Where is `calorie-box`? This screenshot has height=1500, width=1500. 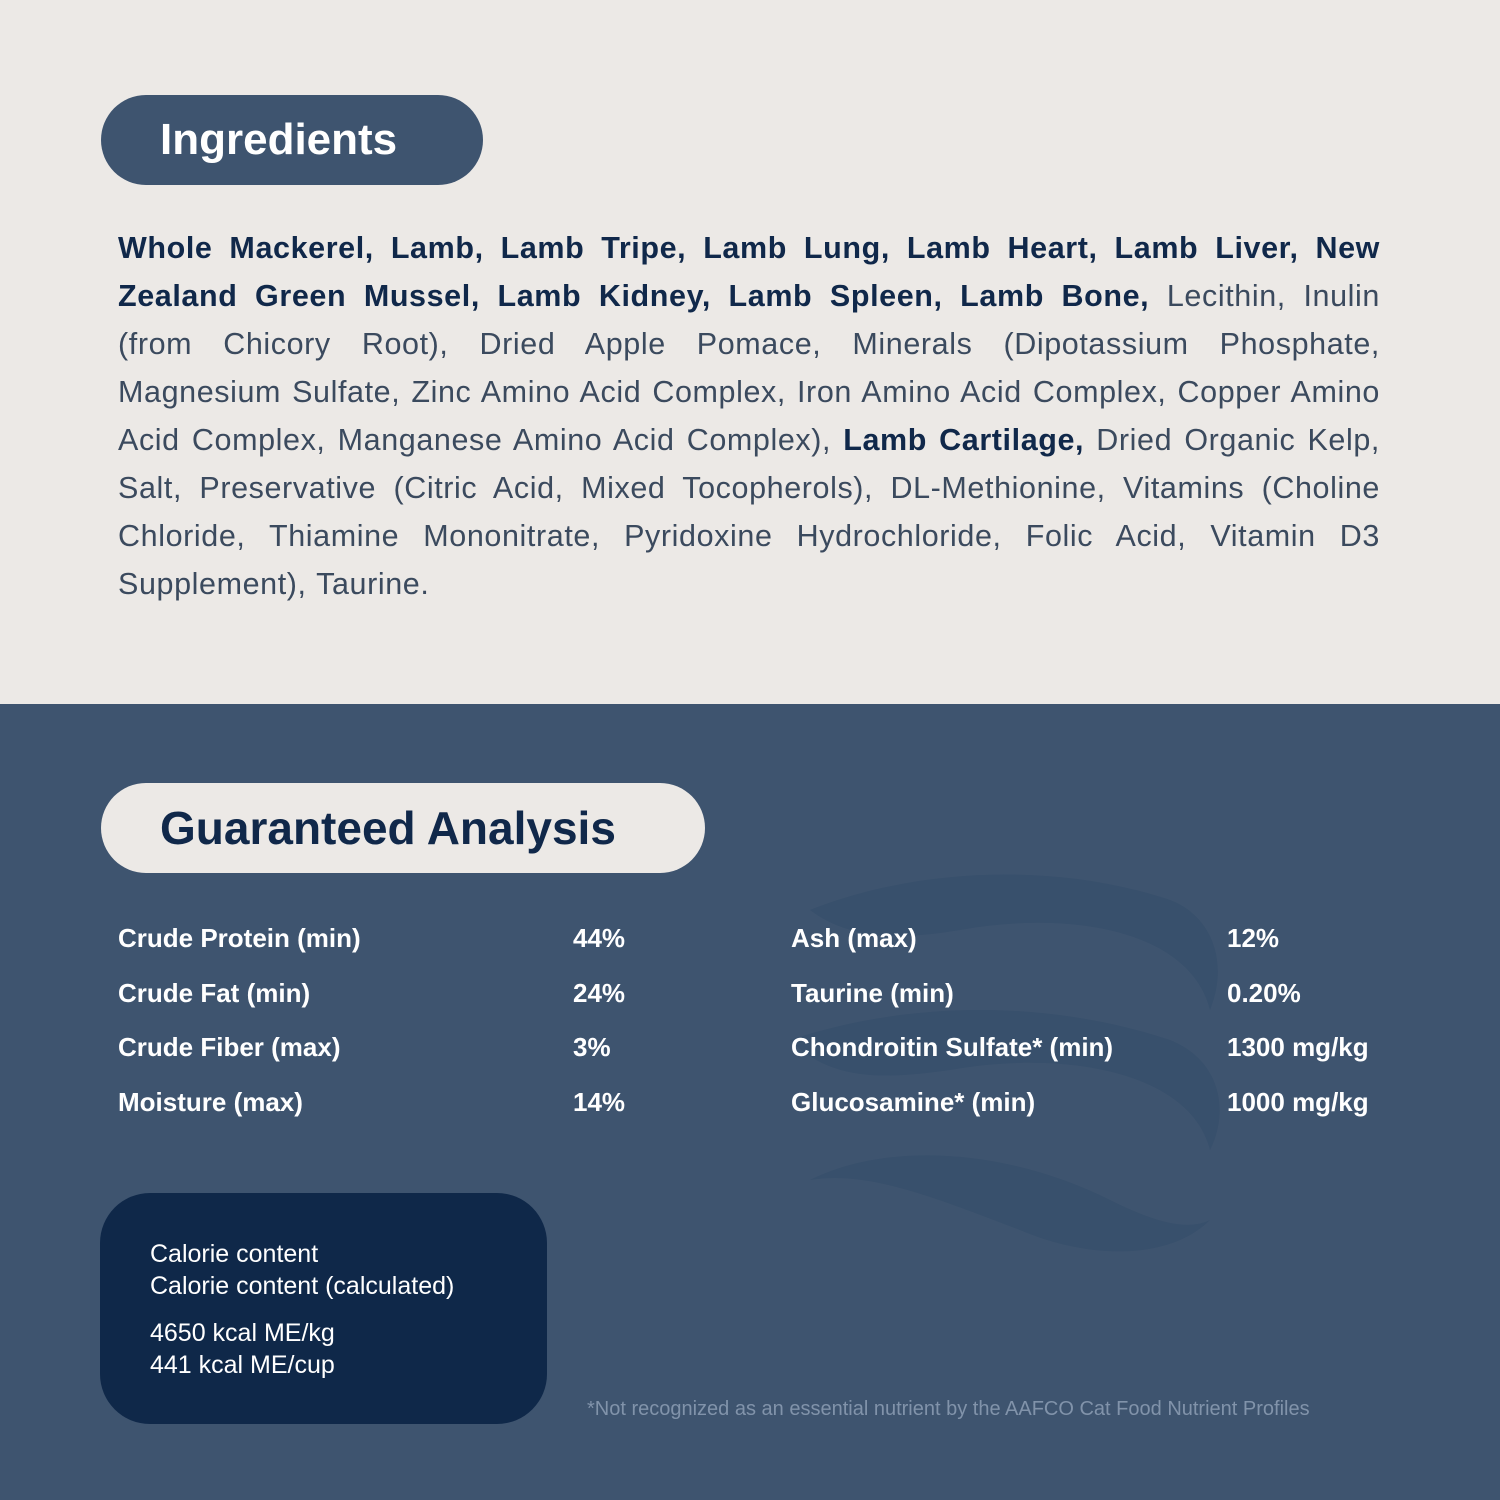 calorie-box is located at coordinates (323, 1308).